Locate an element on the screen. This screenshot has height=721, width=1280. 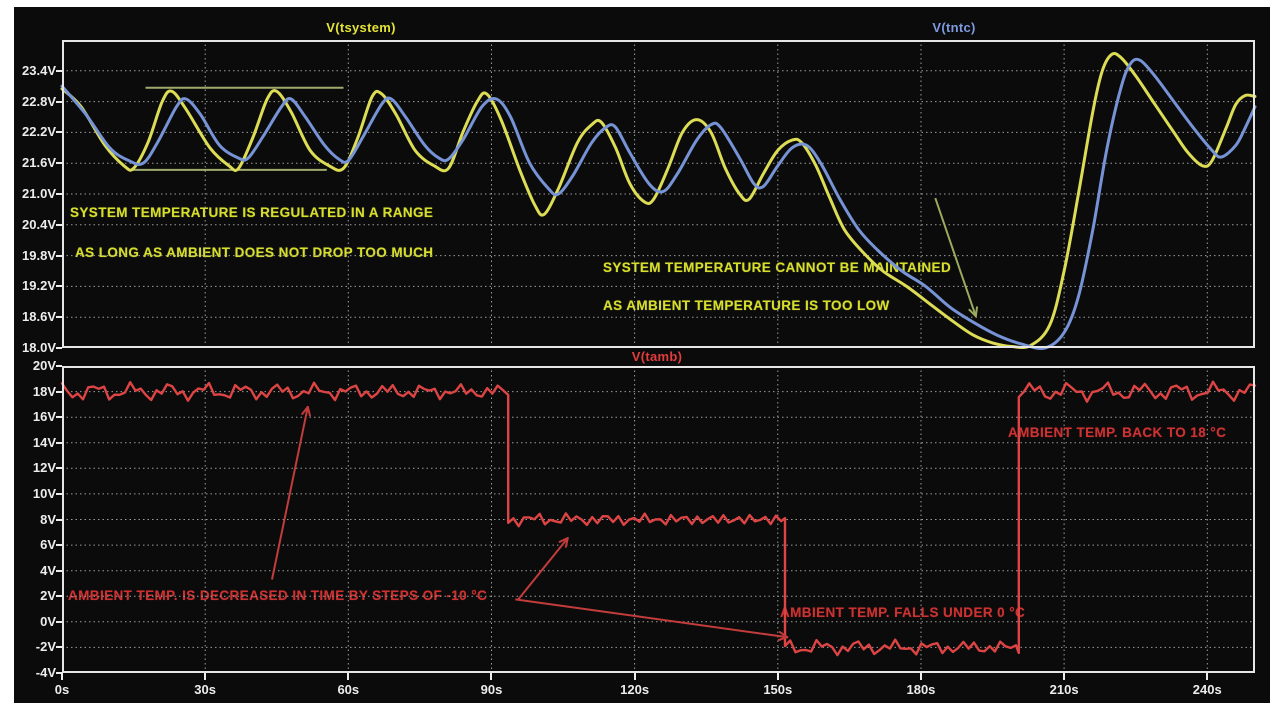
x-tick-label: 150s is located at coordinates (778, 689).